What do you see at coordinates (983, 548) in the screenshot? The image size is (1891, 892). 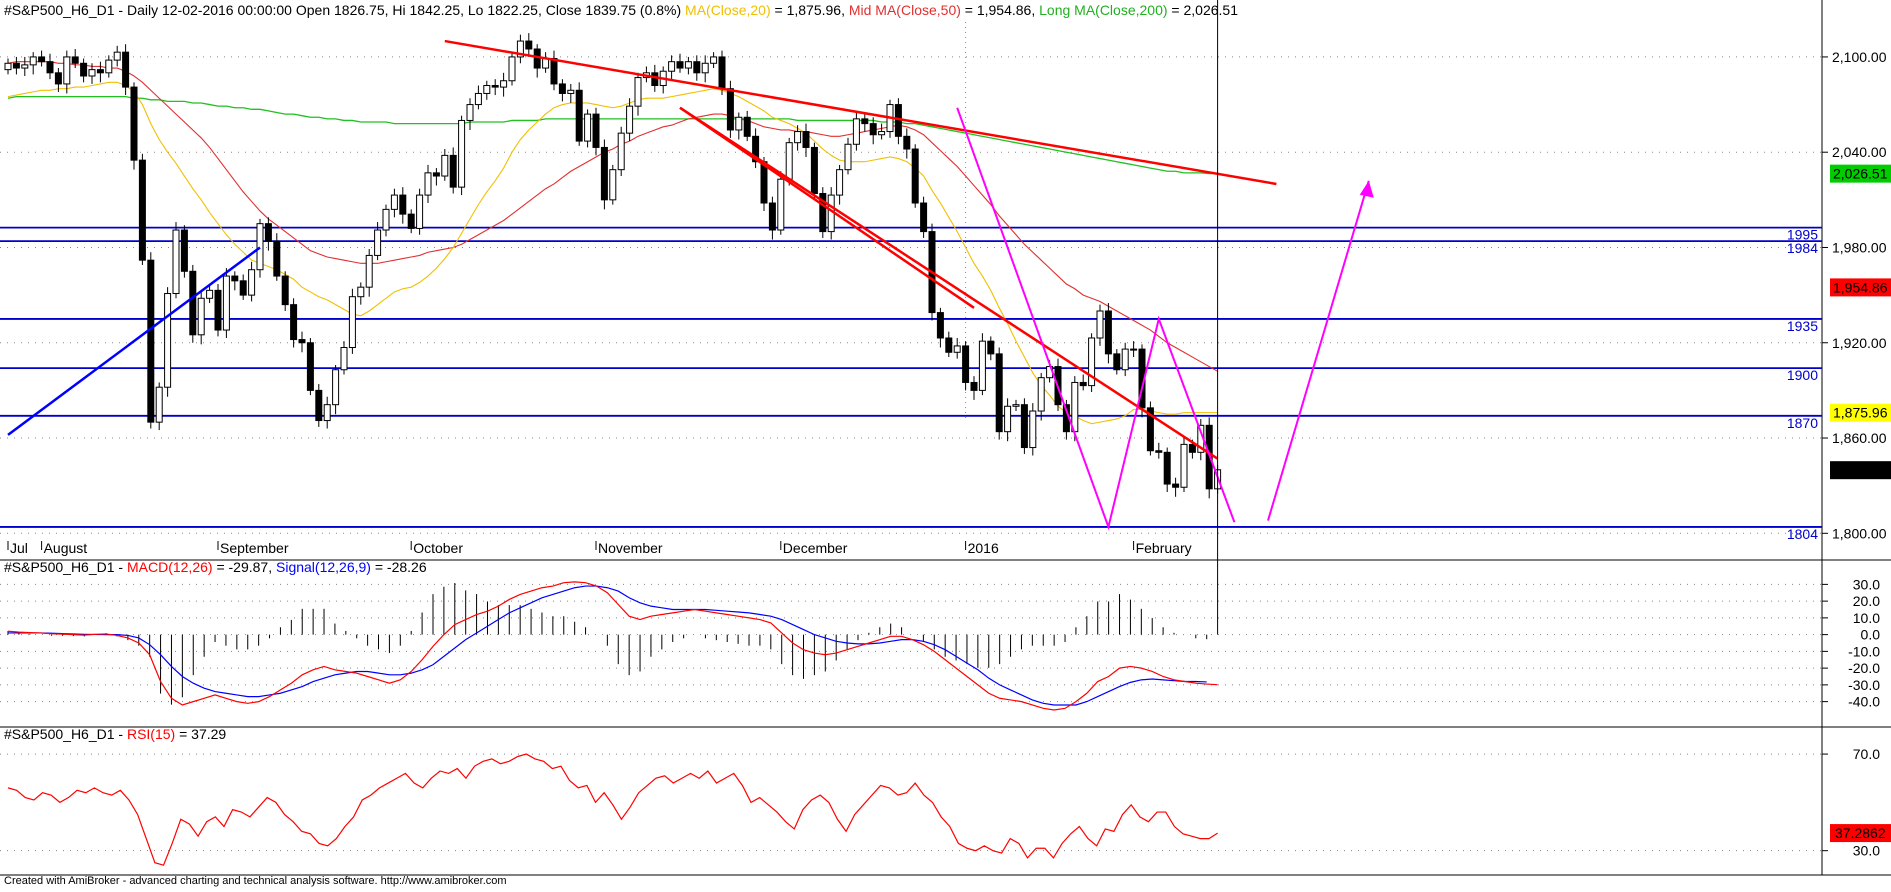 I see `month-label: 2016` at bounding box center [983, 548].